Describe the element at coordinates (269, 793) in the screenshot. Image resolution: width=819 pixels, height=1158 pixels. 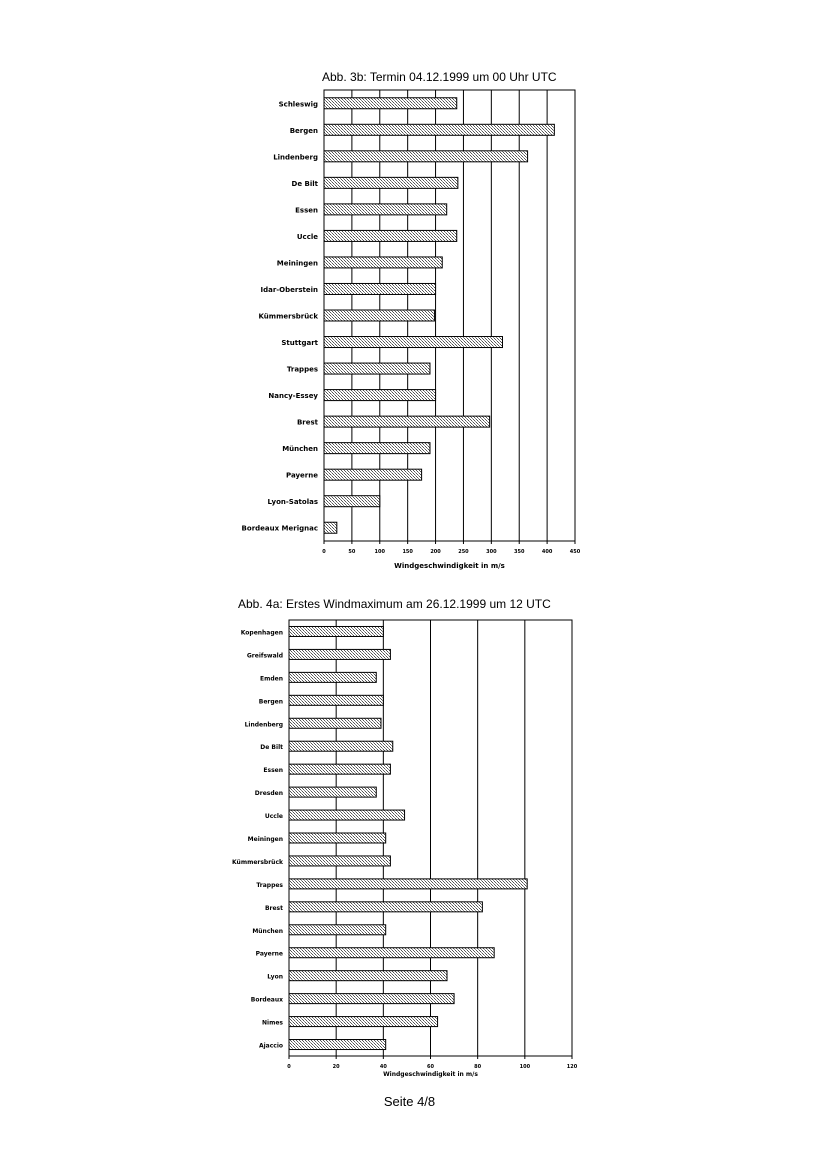
I see `category-label: Dresden` at that location.